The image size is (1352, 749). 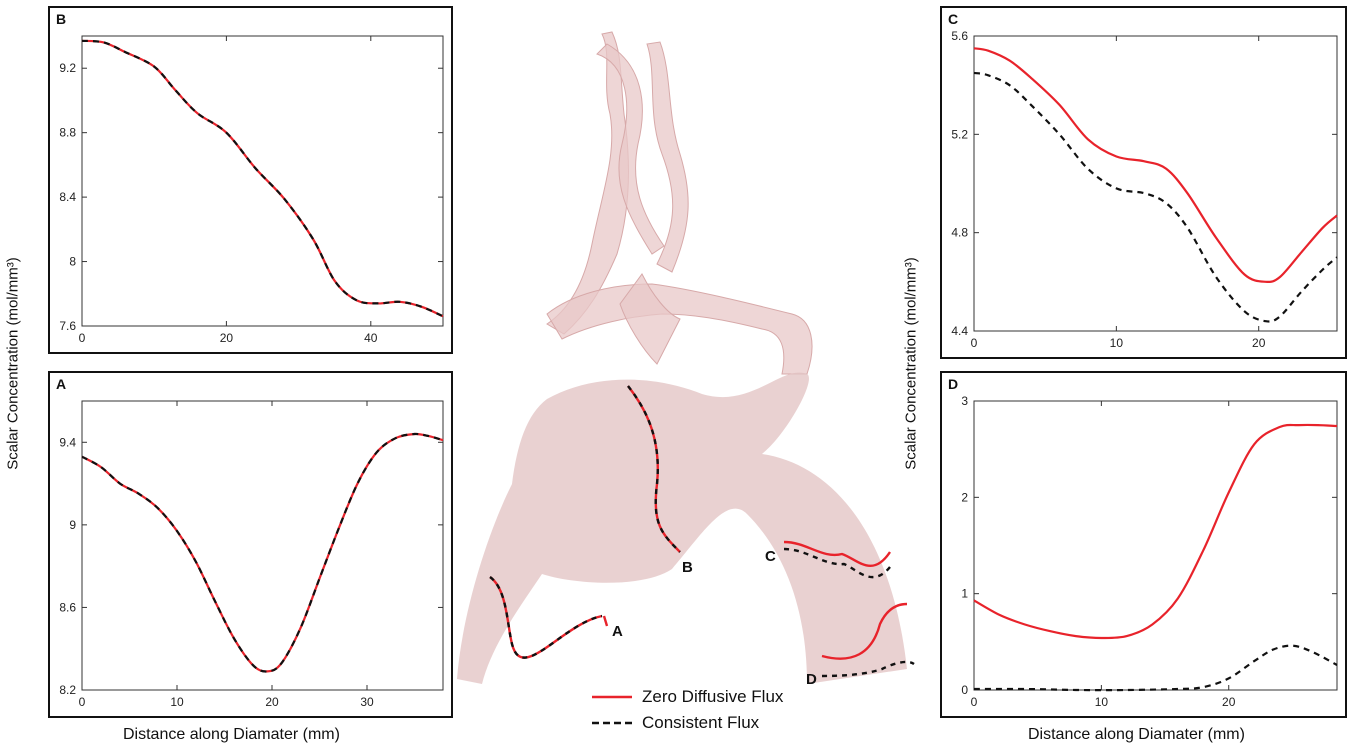 What do you see at coordinates (67, 197) in the screenshot?
I see `y-tick-label-b: 8.4` at bounding box center [67, 197].